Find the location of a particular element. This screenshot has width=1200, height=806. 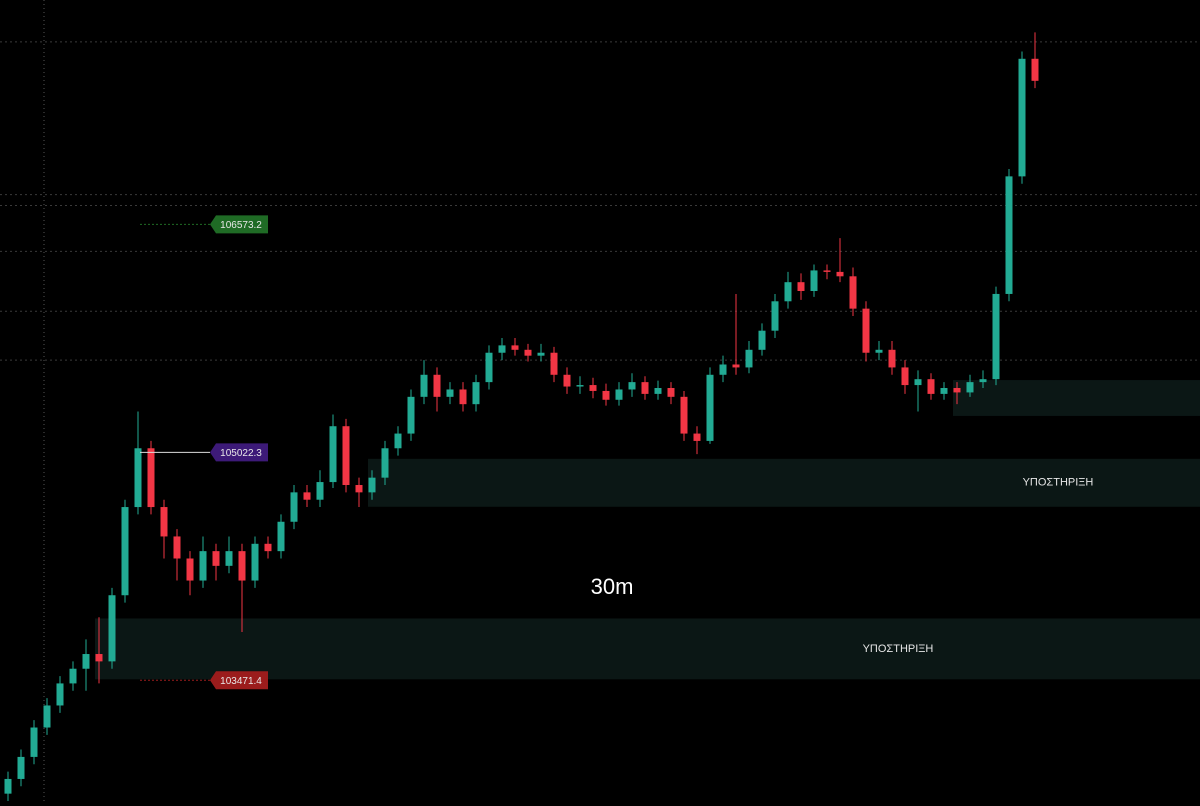

price-label: 105022.3 is located at coordinates (241, 453).